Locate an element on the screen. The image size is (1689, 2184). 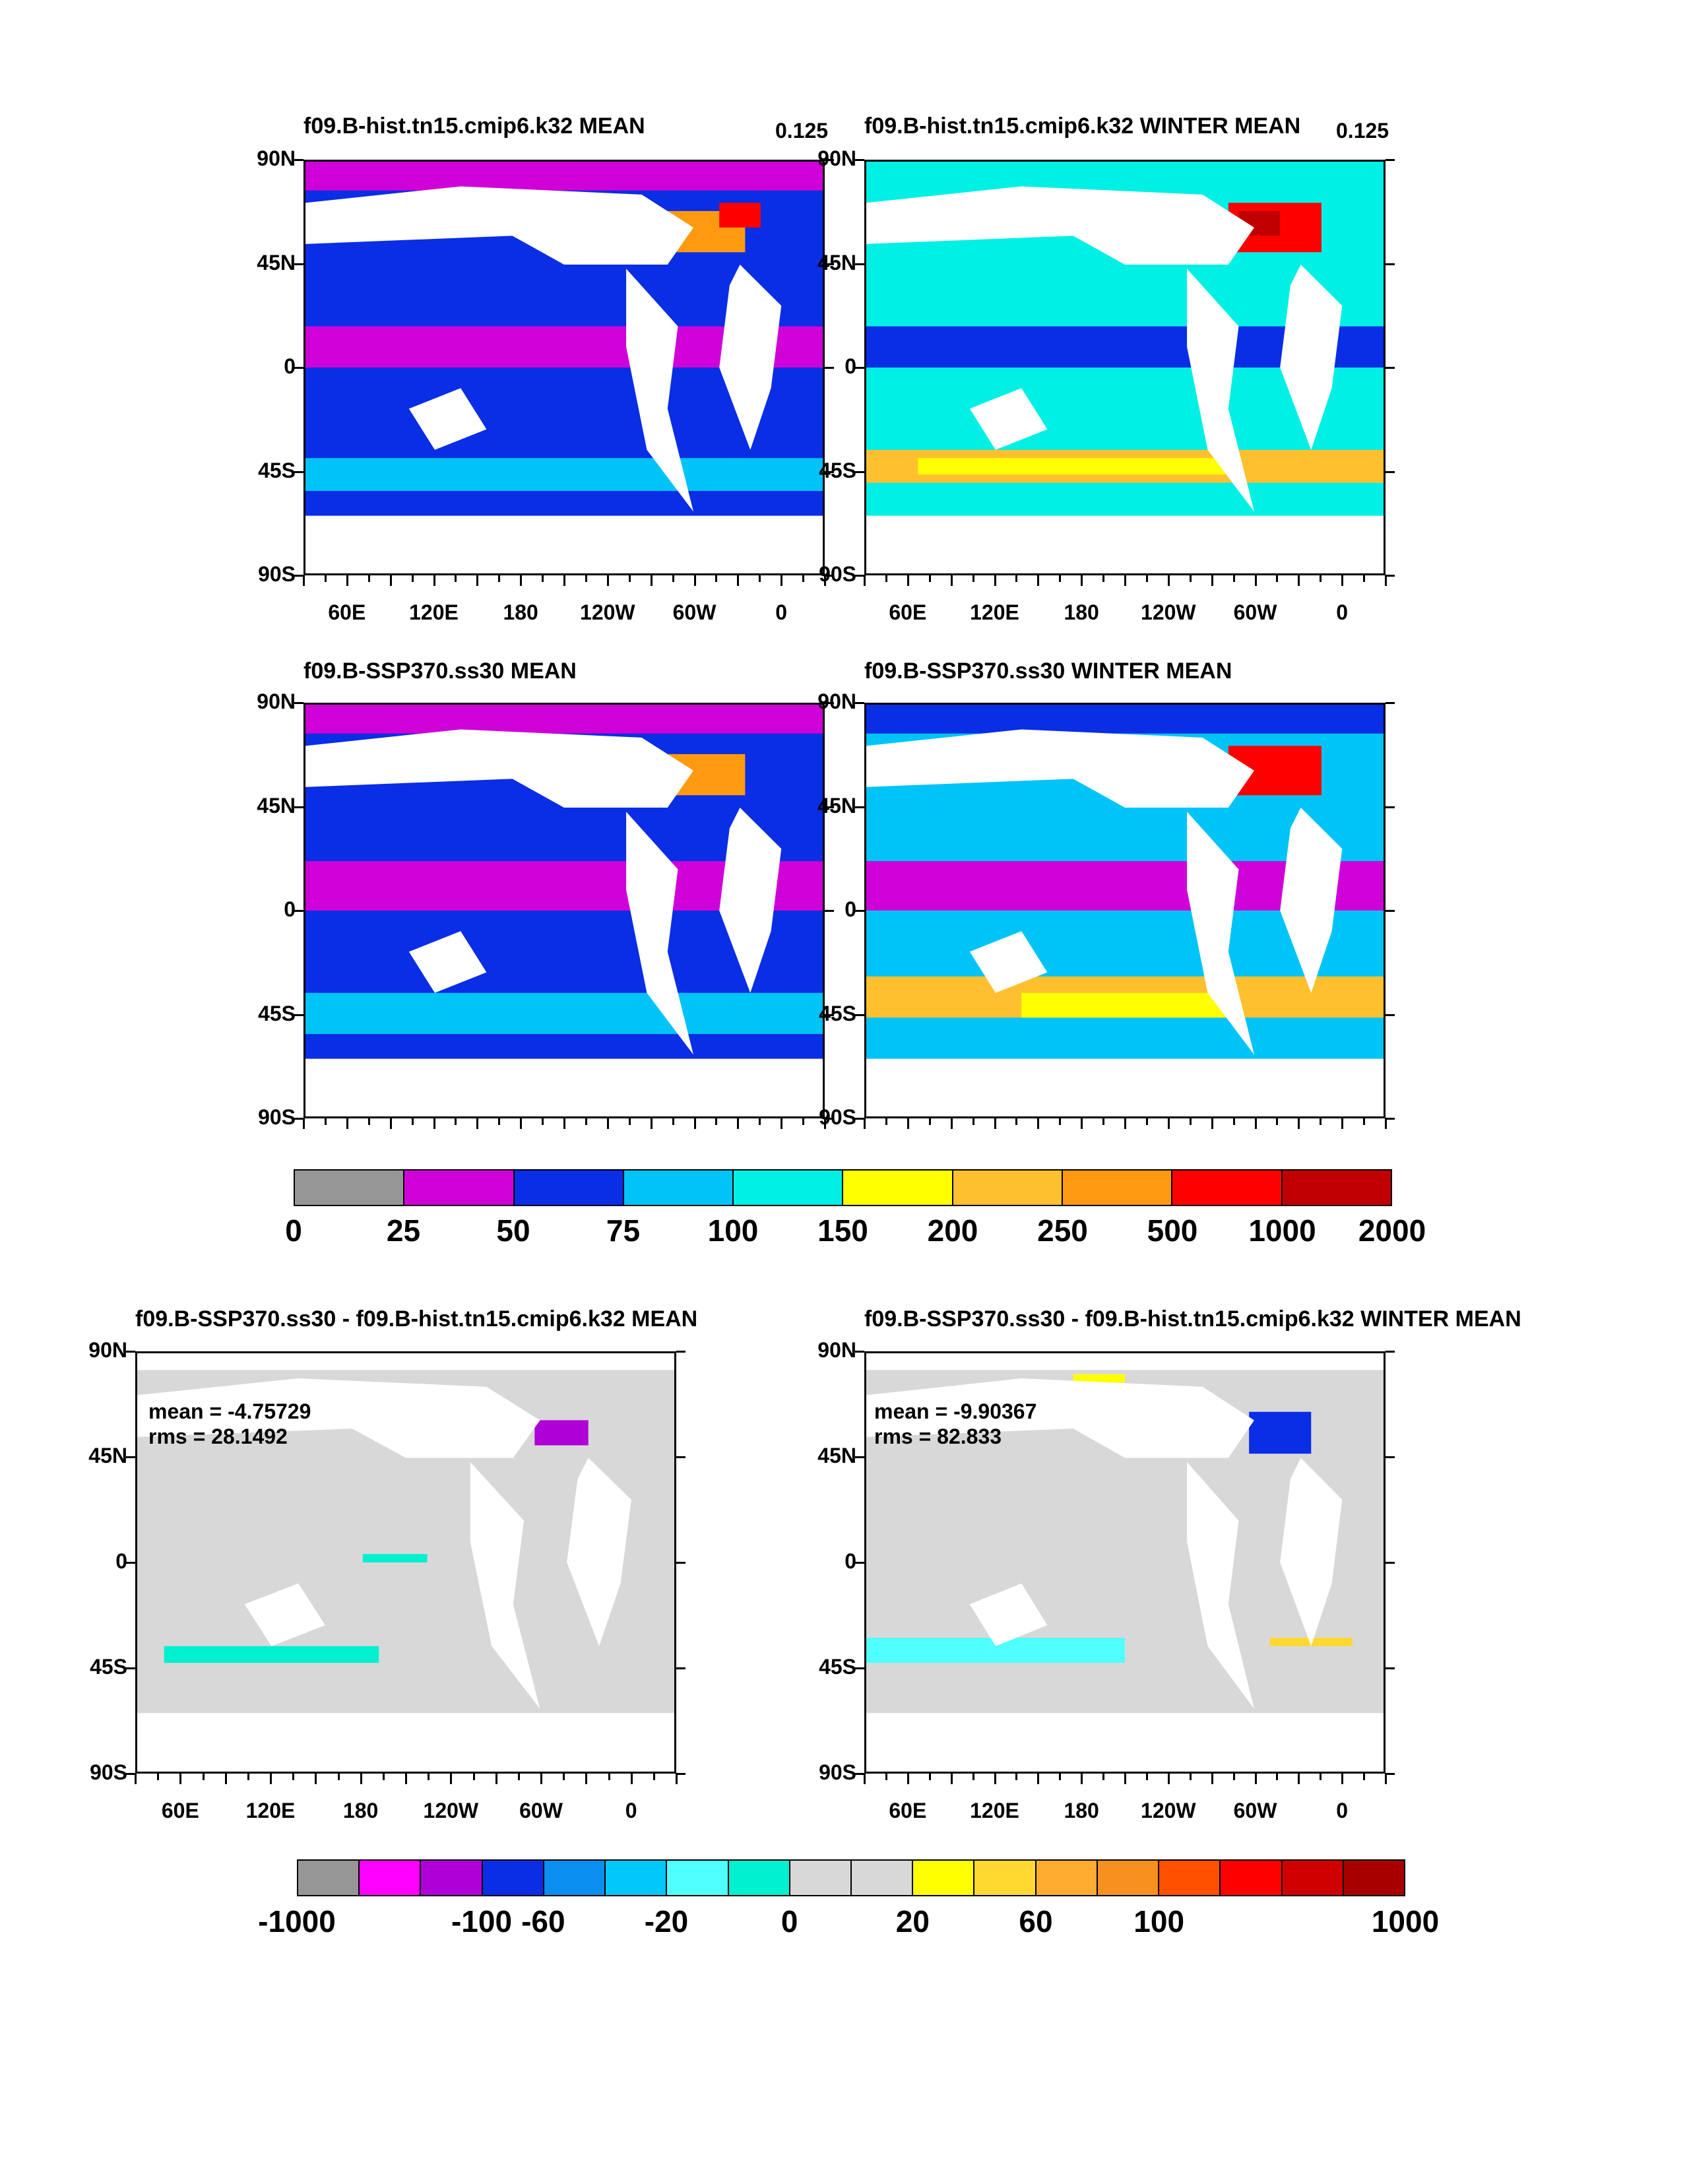
colorbar-label: 150 is located at coordinates (842, 1230).